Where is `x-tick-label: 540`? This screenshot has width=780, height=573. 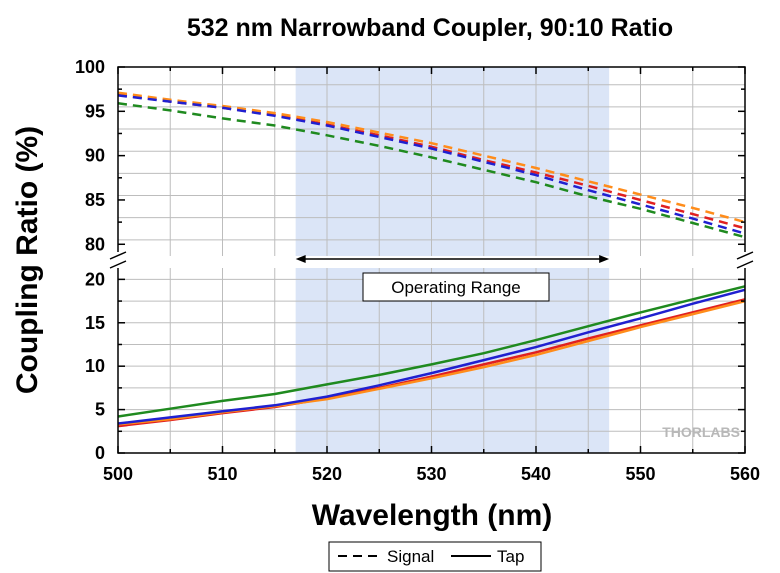 x-tick-label: 540 is located at coordinates (536, 474).